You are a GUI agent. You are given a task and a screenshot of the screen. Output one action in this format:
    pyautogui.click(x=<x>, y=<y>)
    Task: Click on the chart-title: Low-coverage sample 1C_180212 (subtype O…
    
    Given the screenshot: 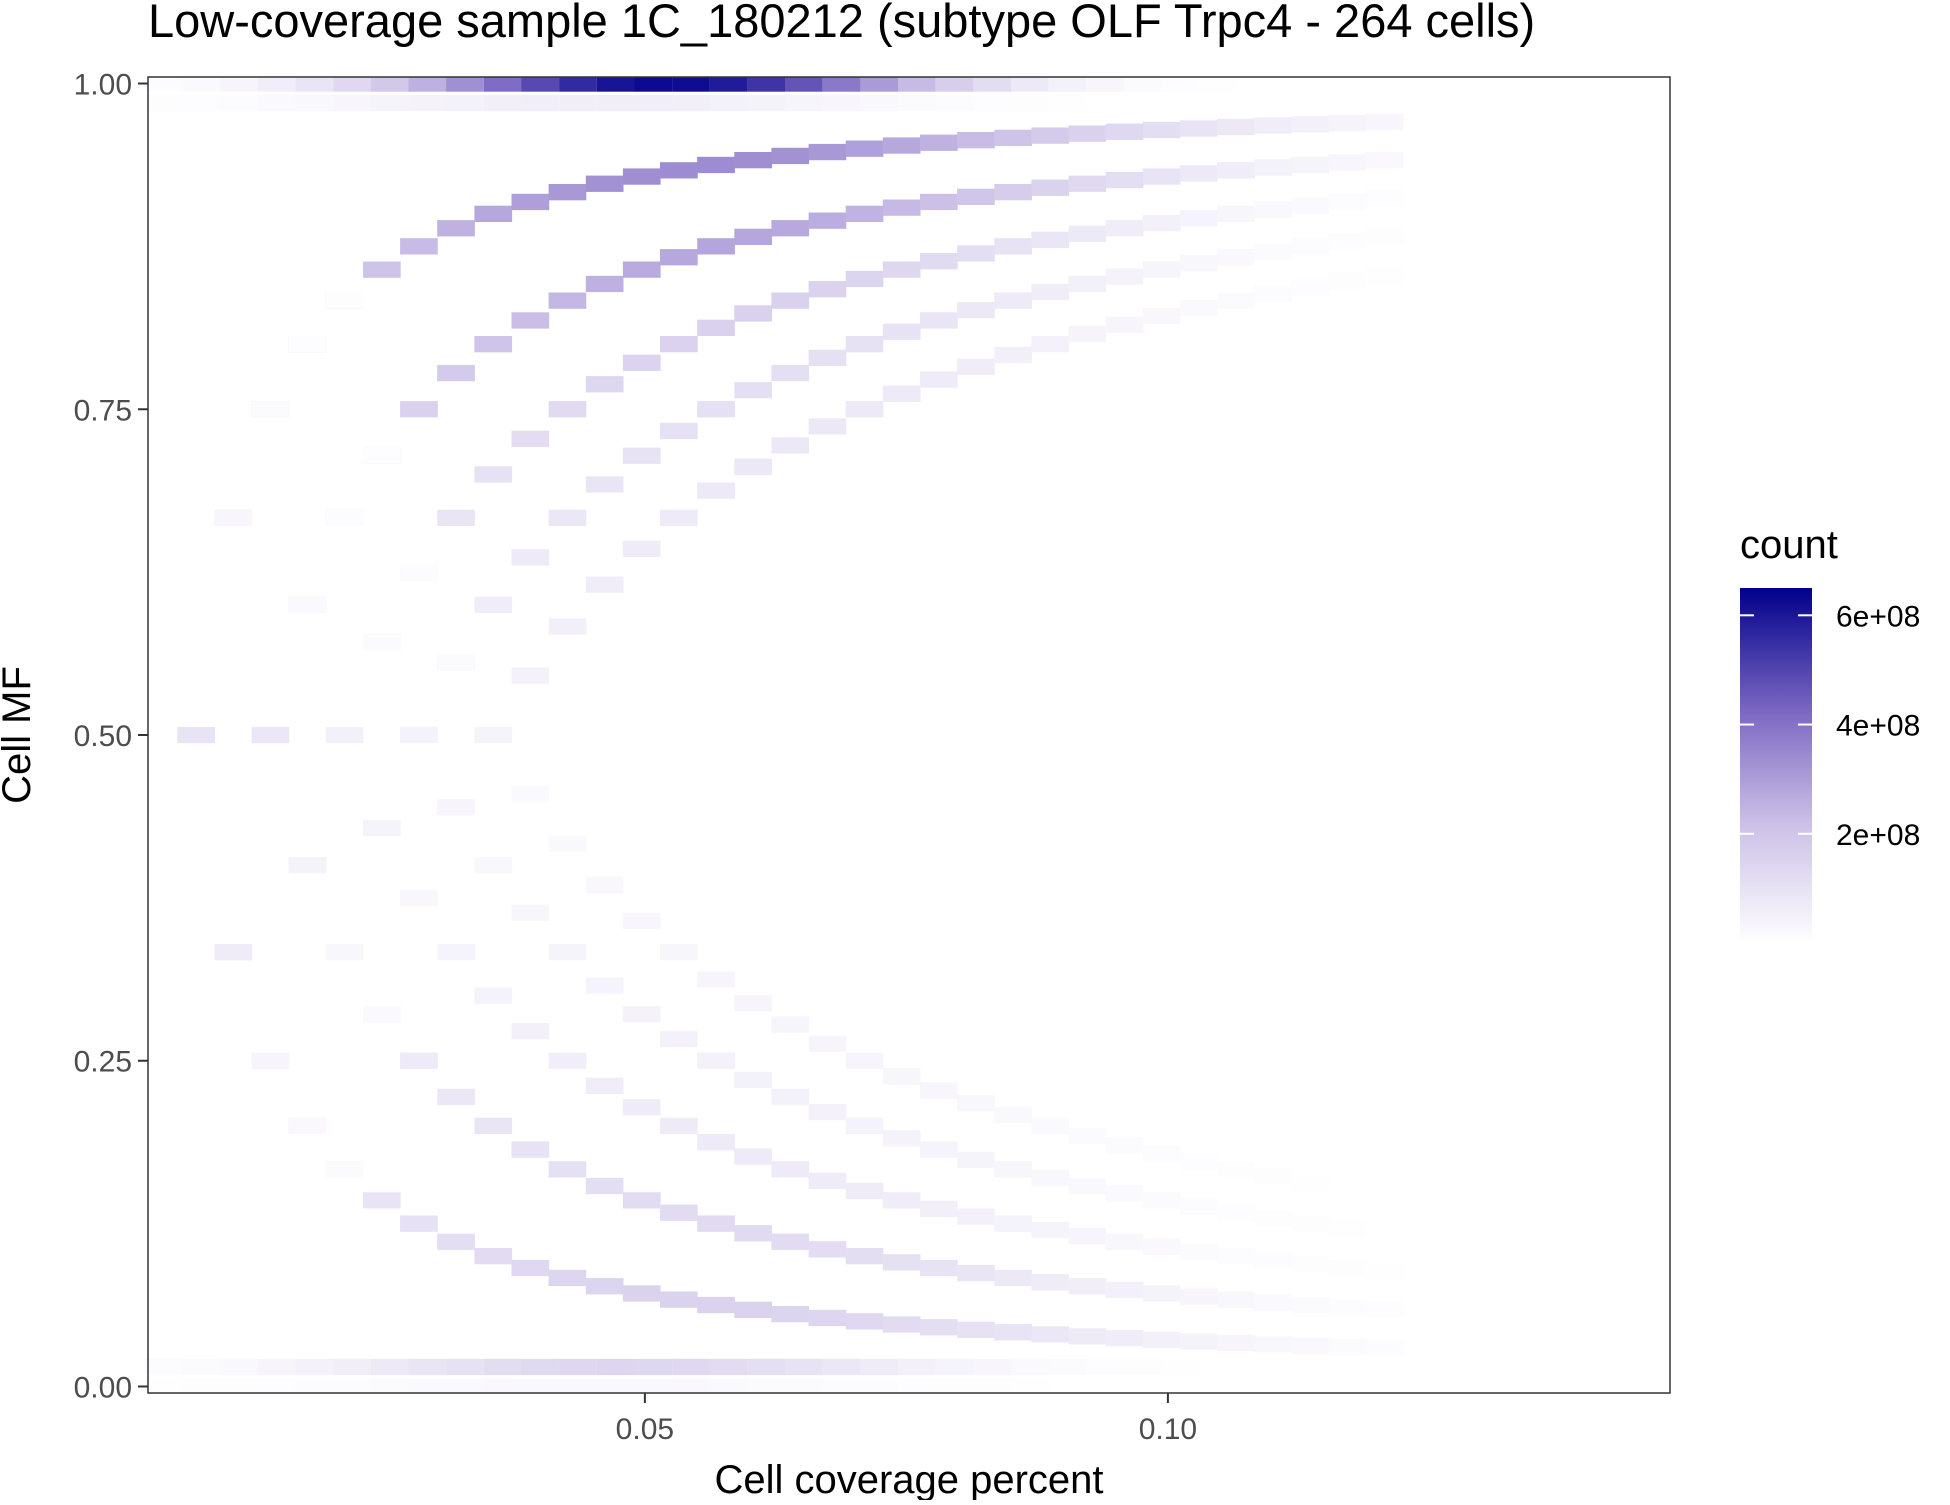 What is the action you would take?
    pyautogui.click(x=841, y=23)
    